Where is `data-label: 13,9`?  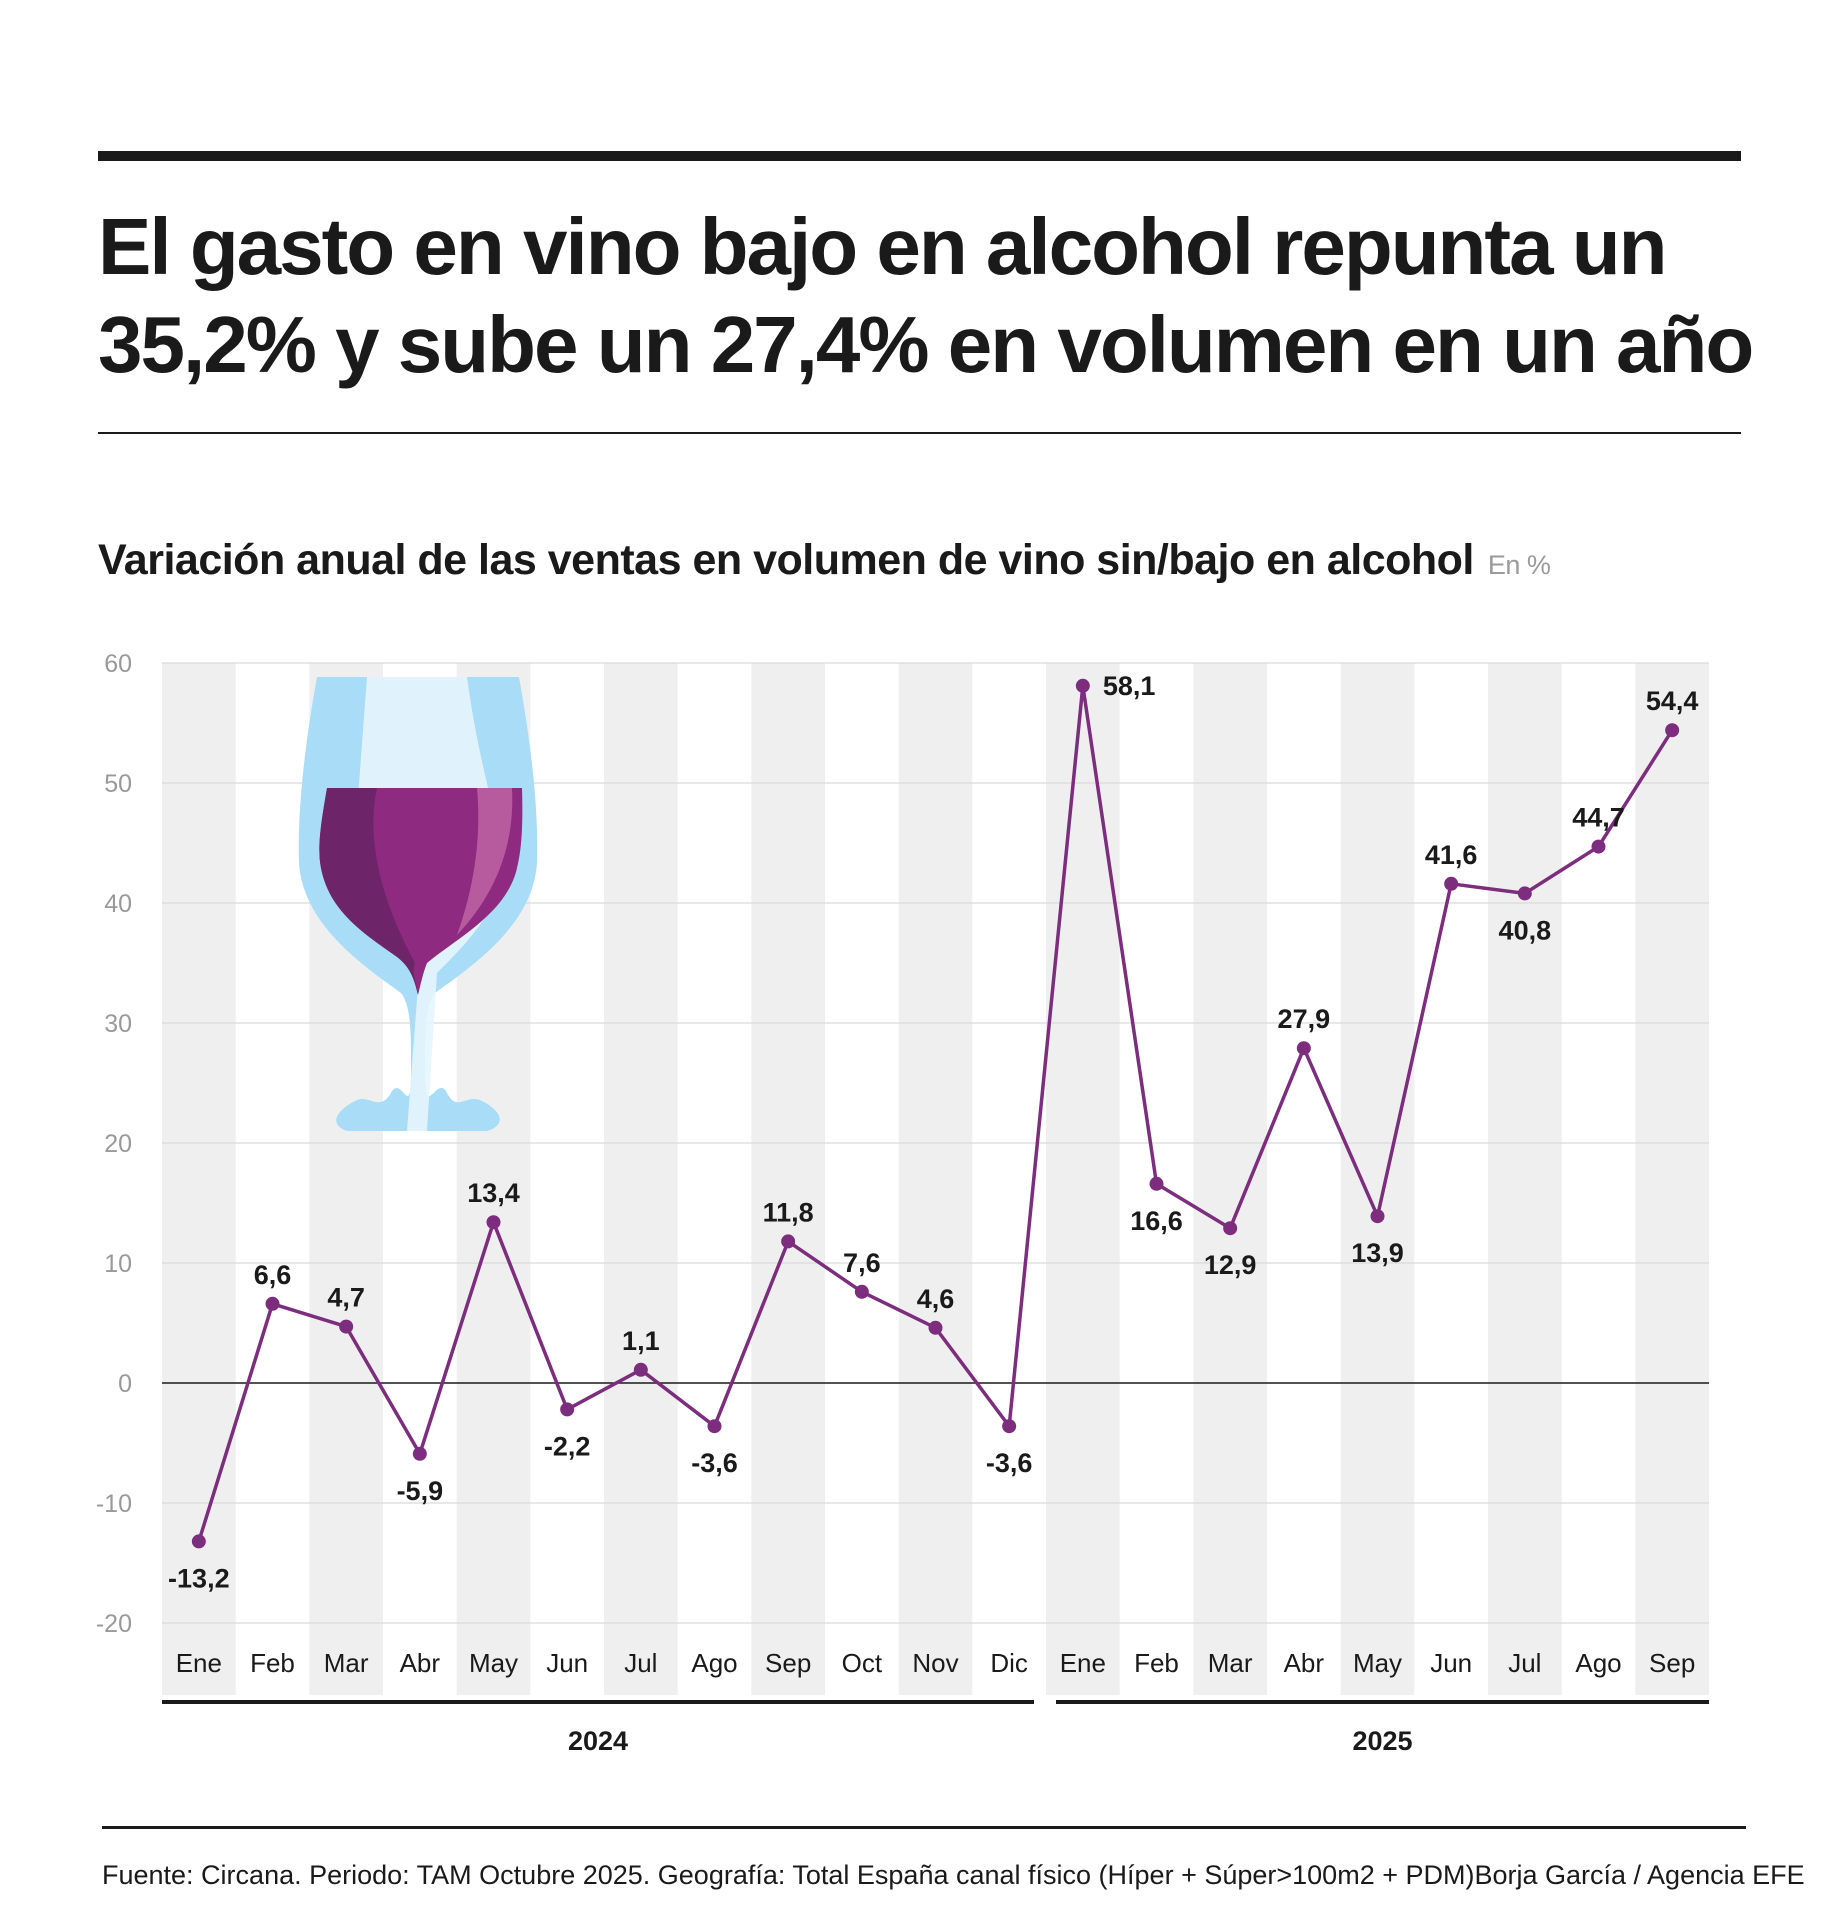
data-label: 13,9 is located at coordinates (1377, 1253).